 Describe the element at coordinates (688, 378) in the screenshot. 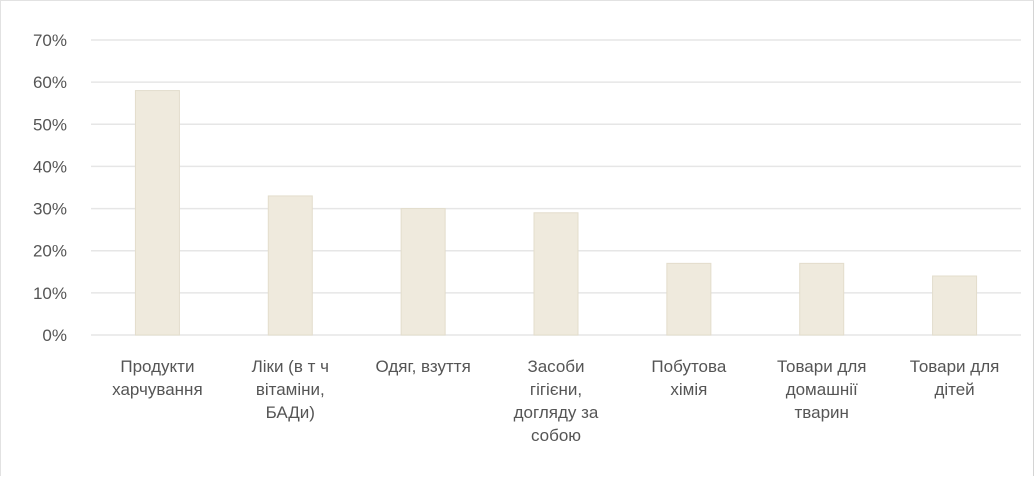

I see `x-category-label: Побутова хімія` at that location.